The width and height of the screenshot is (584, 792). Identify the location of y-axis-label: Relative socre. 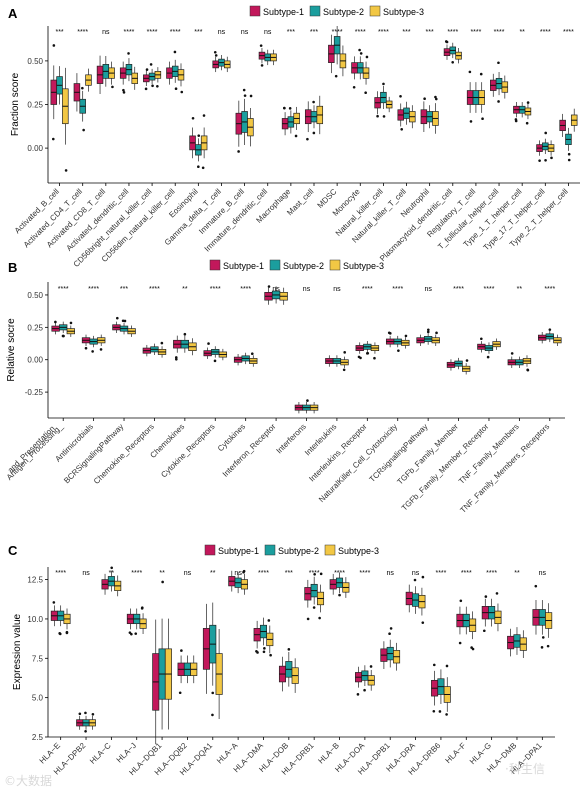
(11, 350).